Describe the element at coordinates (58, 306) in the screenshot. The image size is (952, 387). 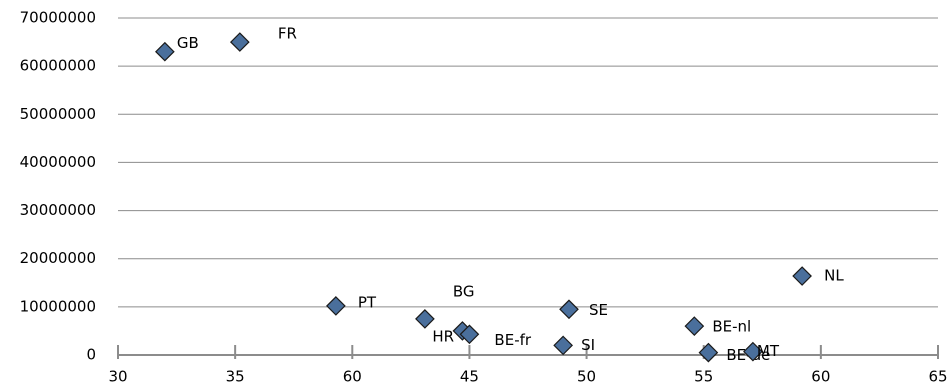
I see `y-tick-label: 10000000` at that location.